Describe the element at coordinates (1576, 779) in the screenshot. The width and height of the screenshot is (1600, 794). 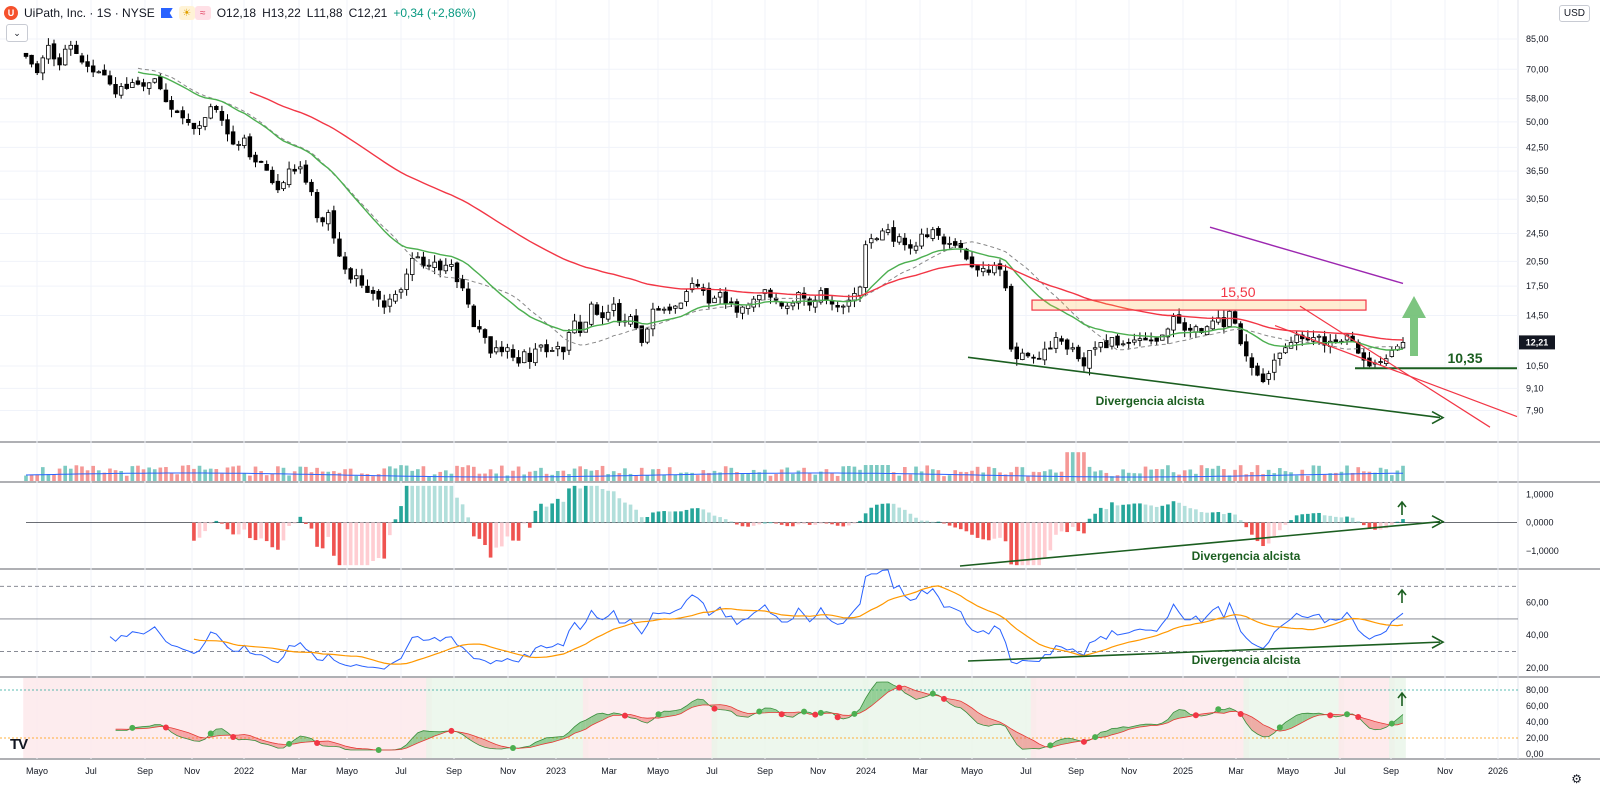
I see `gear-icon: ⚙` at that location.